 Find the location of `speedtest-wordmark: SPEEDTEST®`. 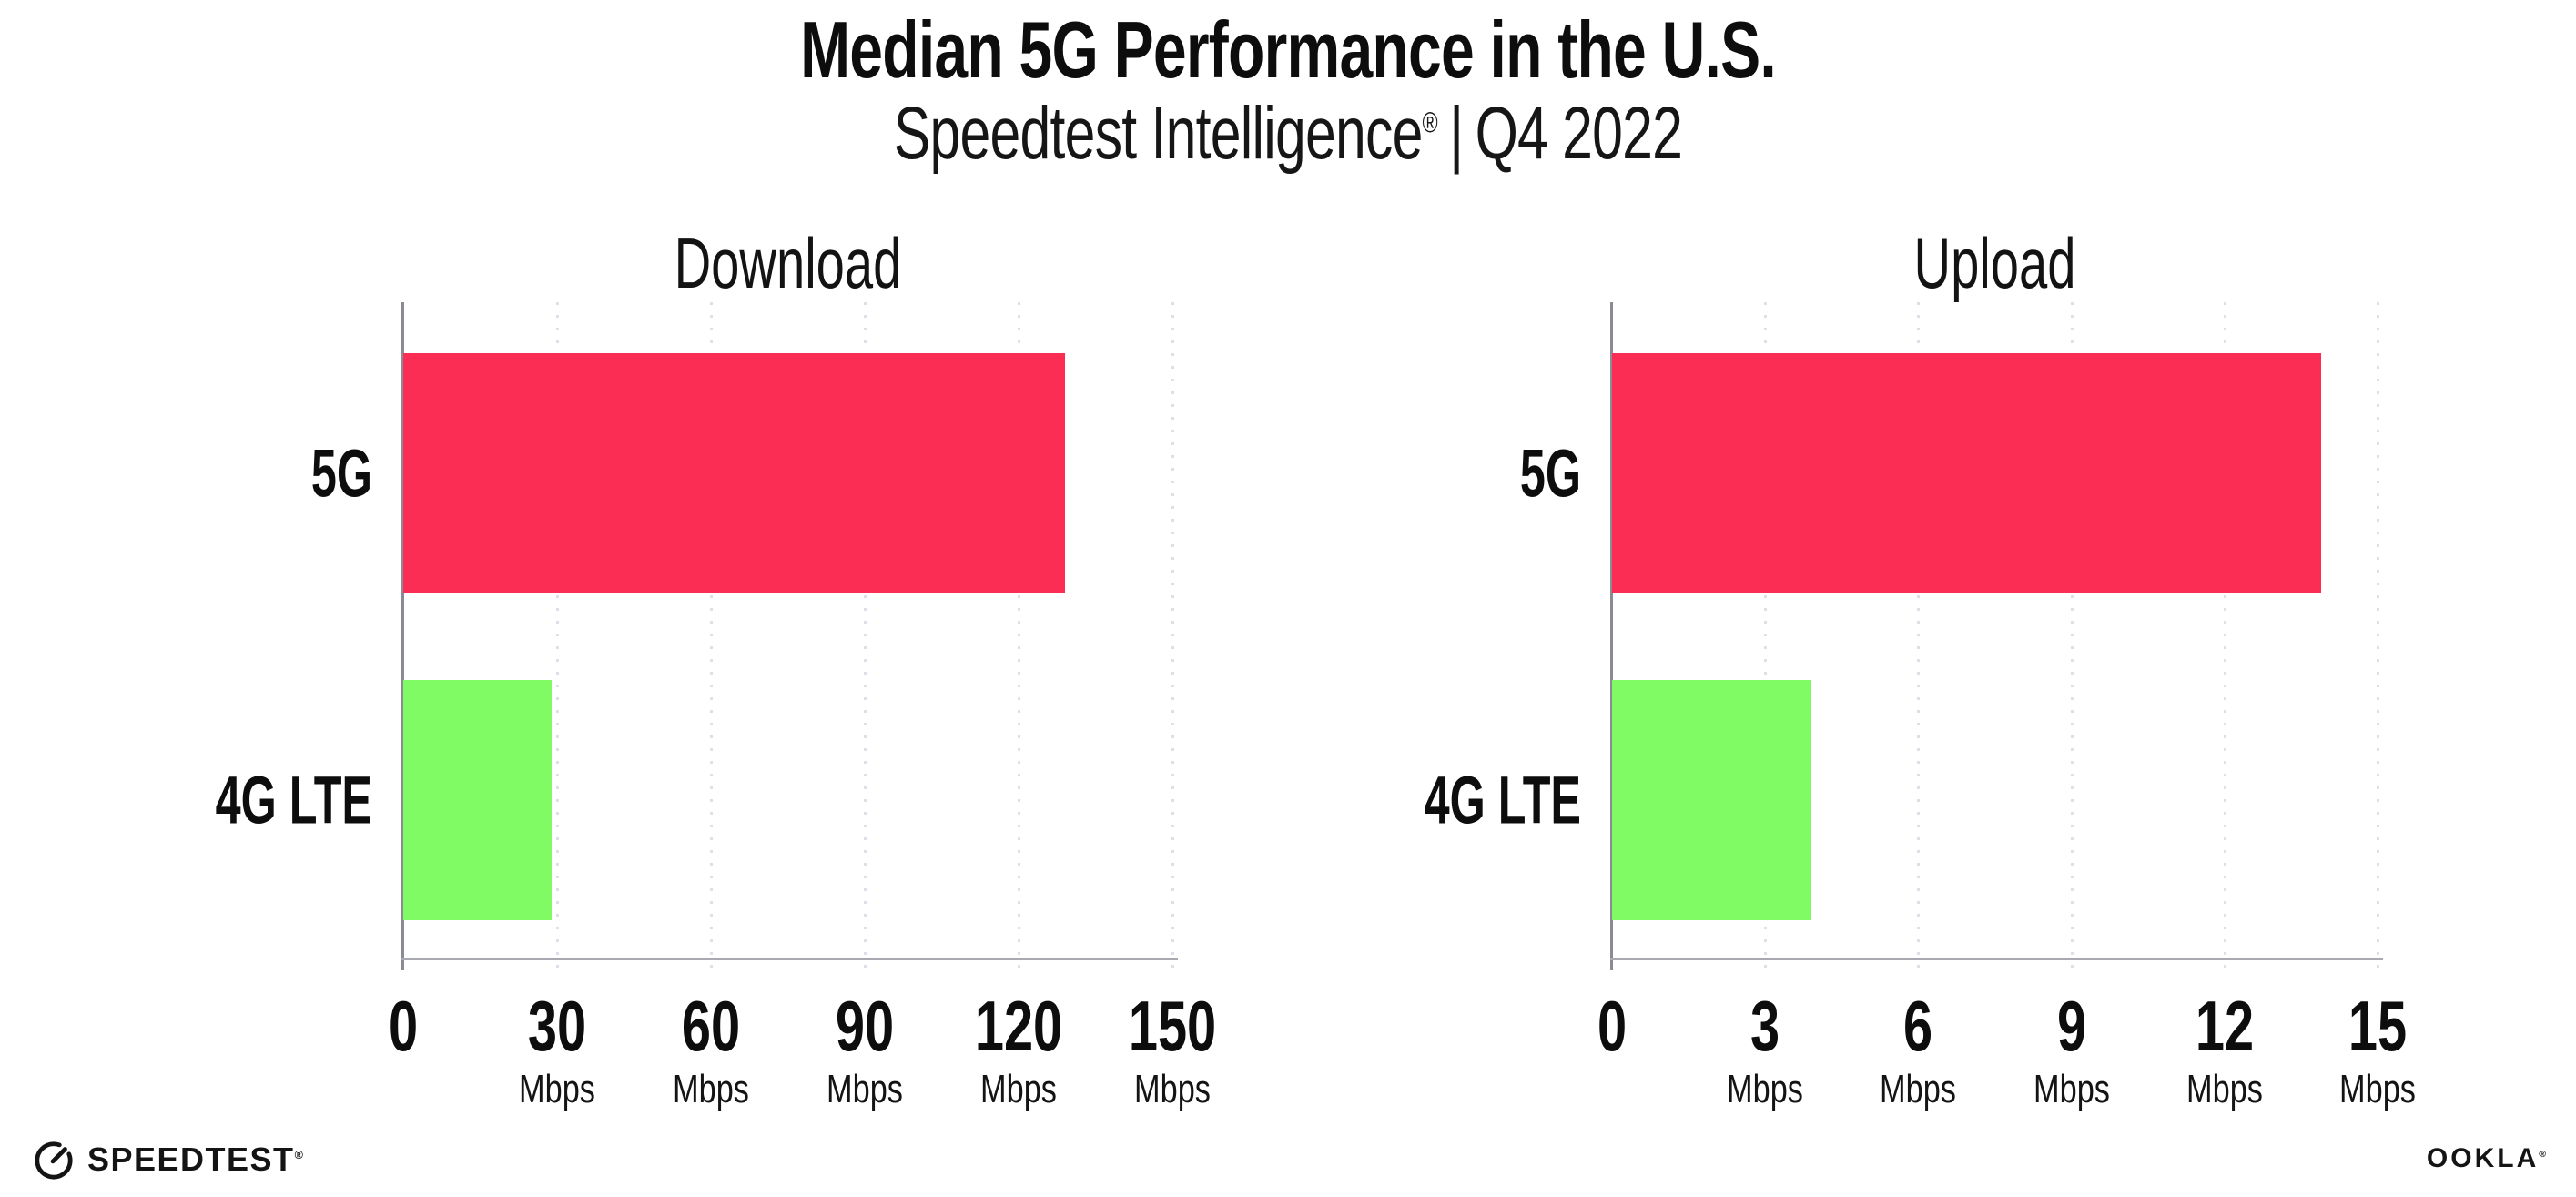

speedtest-wordmark: SPEEDTEST® is located at coordinates (196, 1159).